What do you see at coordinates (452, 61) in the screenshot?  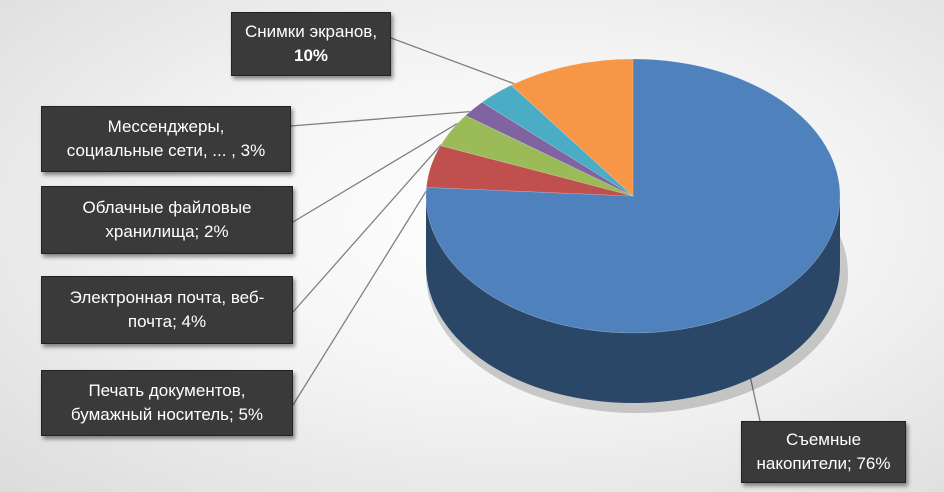 I see `leader-line-screenshots` at bounding box center [452, 61].